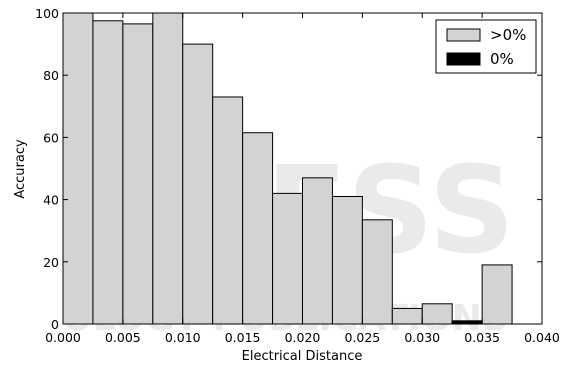 The image size is (569, 365). Describe the element at coordinates (486, 46) in the screenshot. I see `legend: >0%0%` at that location.